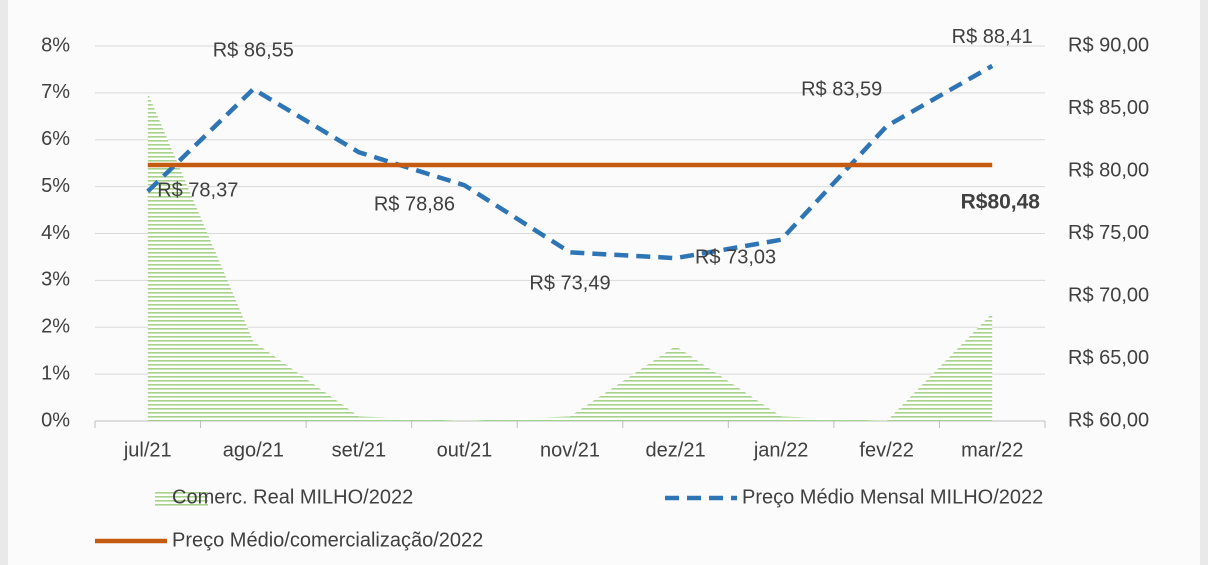 This screenshot has width=1208, height=565. What do you see at coordinates (1108, 108) in the screenshot?
I see `y2-tick-label: R$ 85,00` at bounding box center [1108, 108].